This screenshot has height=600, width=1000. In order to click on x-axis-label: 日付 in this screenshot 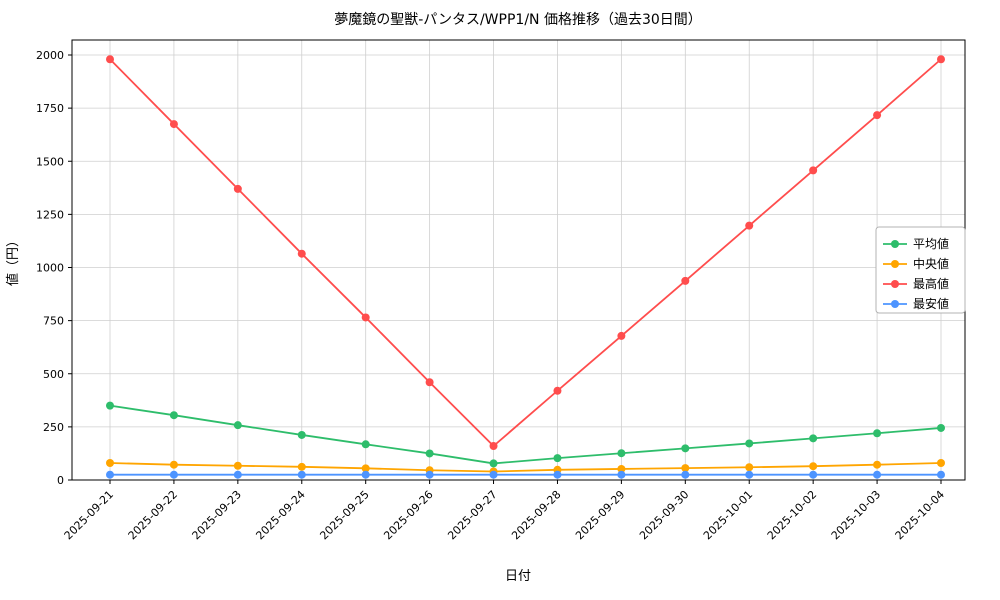, I will do `click(518, 576)`.